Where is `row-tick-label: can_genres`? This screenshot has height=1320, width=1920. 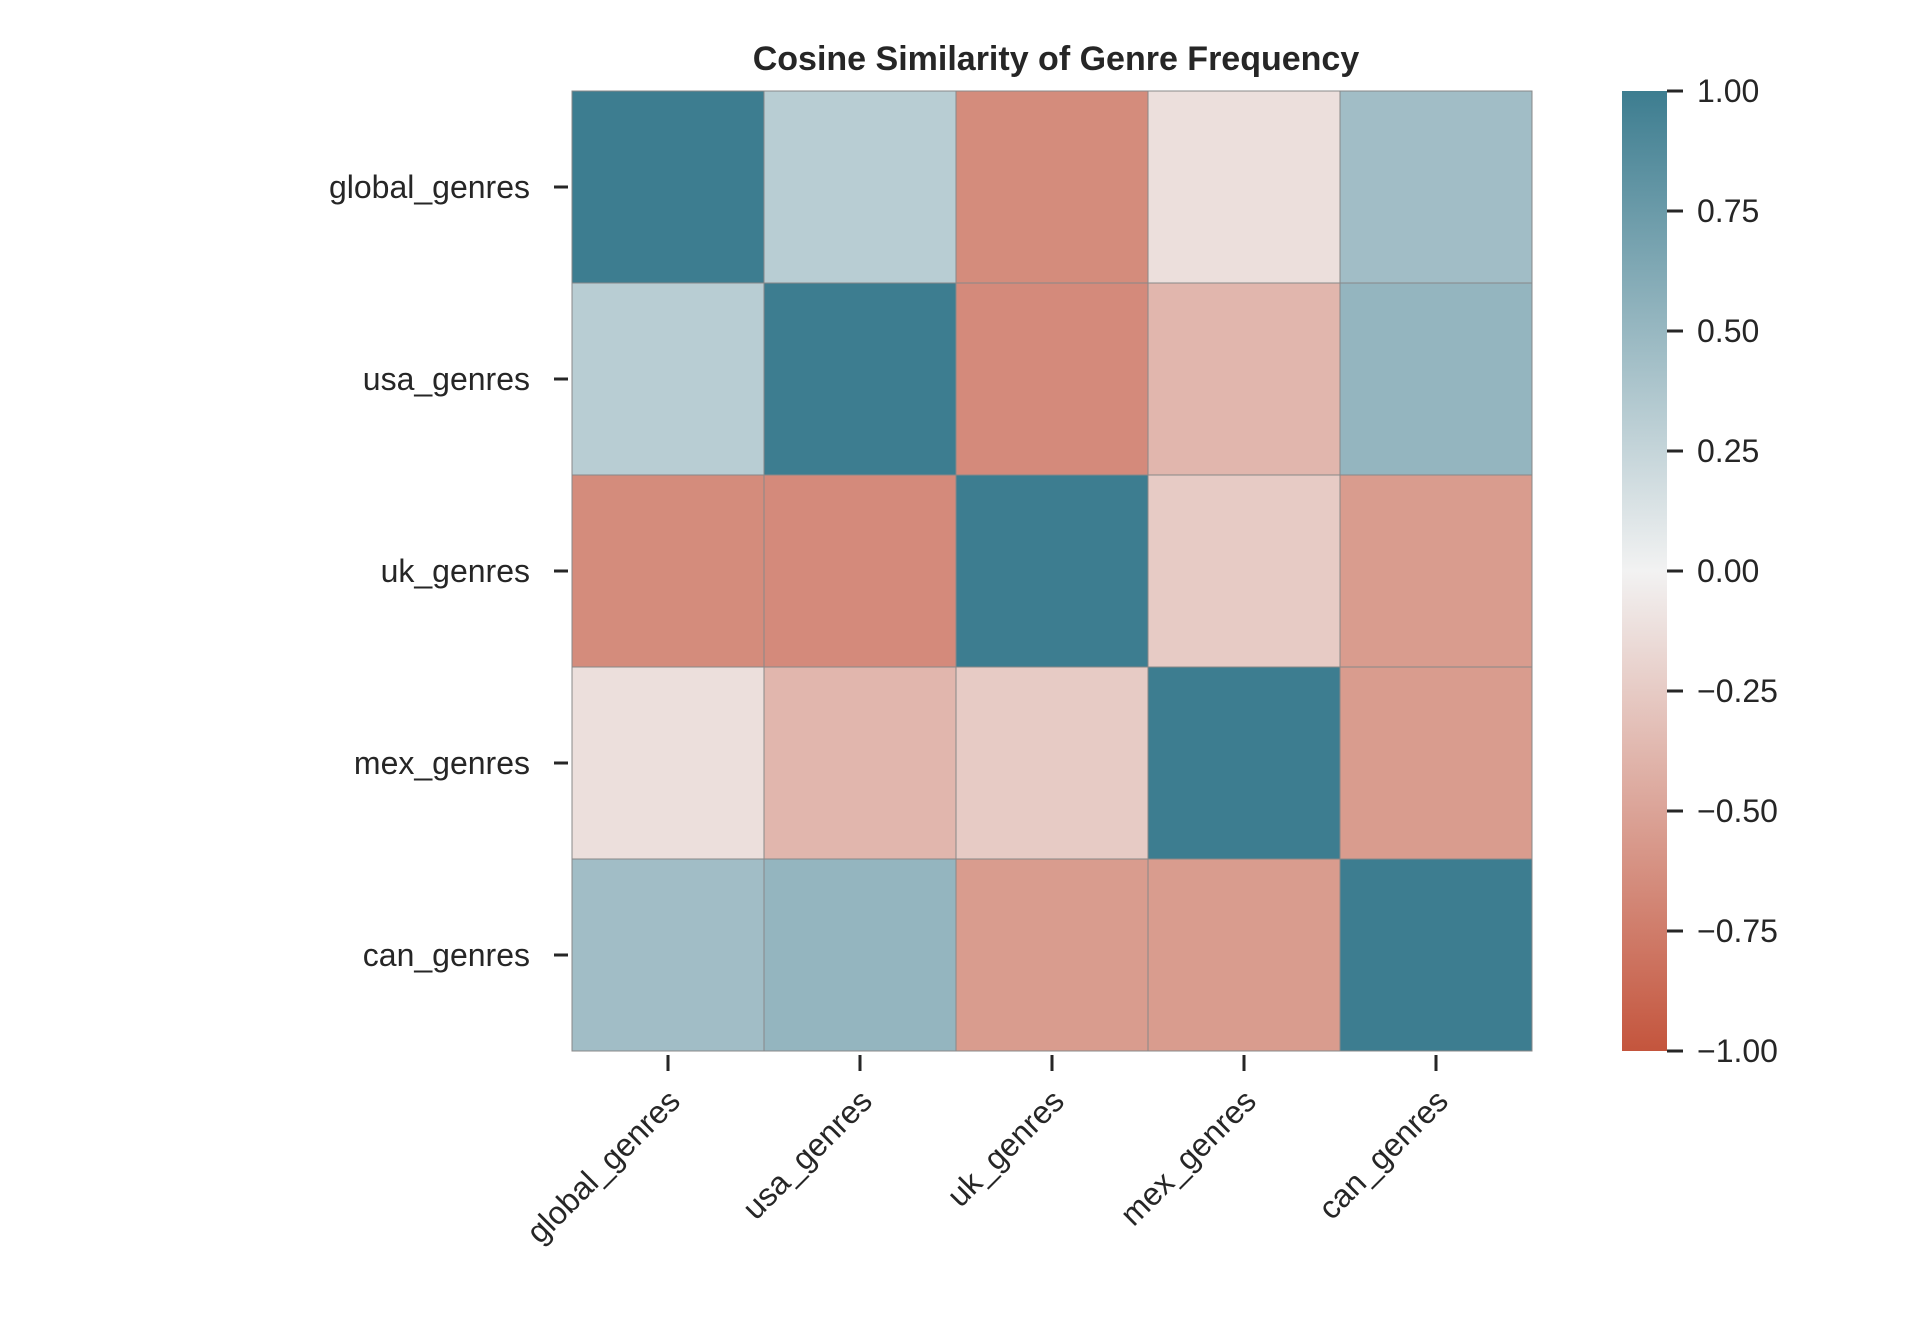
row-tick-label: can_genres is located at coordinates (446, 955).